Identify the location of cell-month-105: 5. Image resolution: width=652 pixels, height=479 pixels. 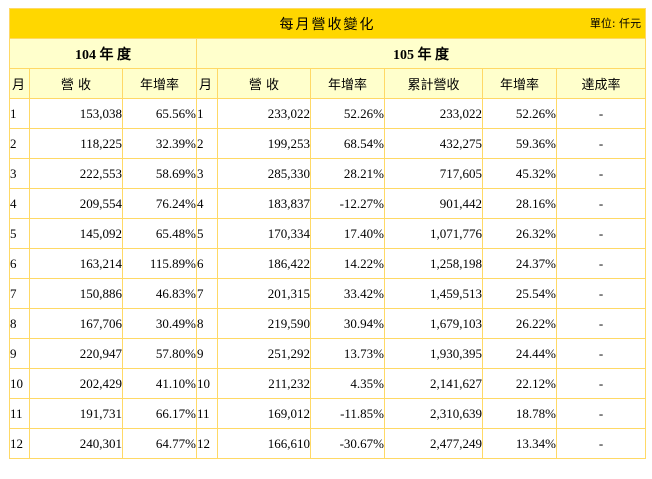
(207, 233).